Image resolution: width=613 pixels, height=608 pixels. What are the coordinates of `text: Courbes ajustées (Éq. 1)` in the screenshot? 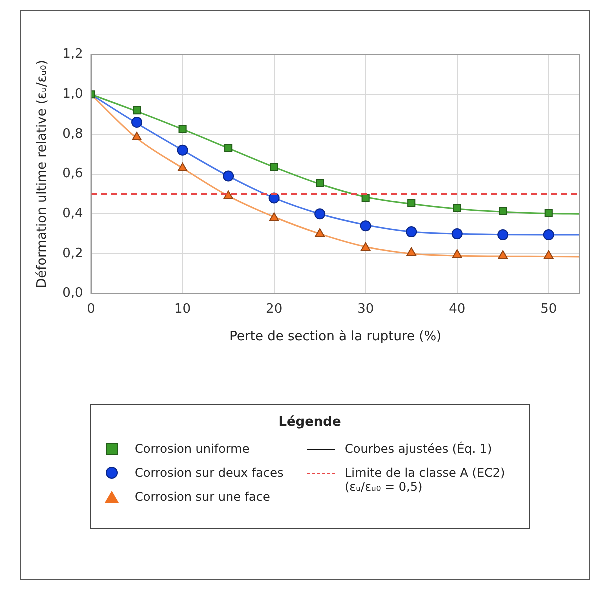 It's located at (418, 449).